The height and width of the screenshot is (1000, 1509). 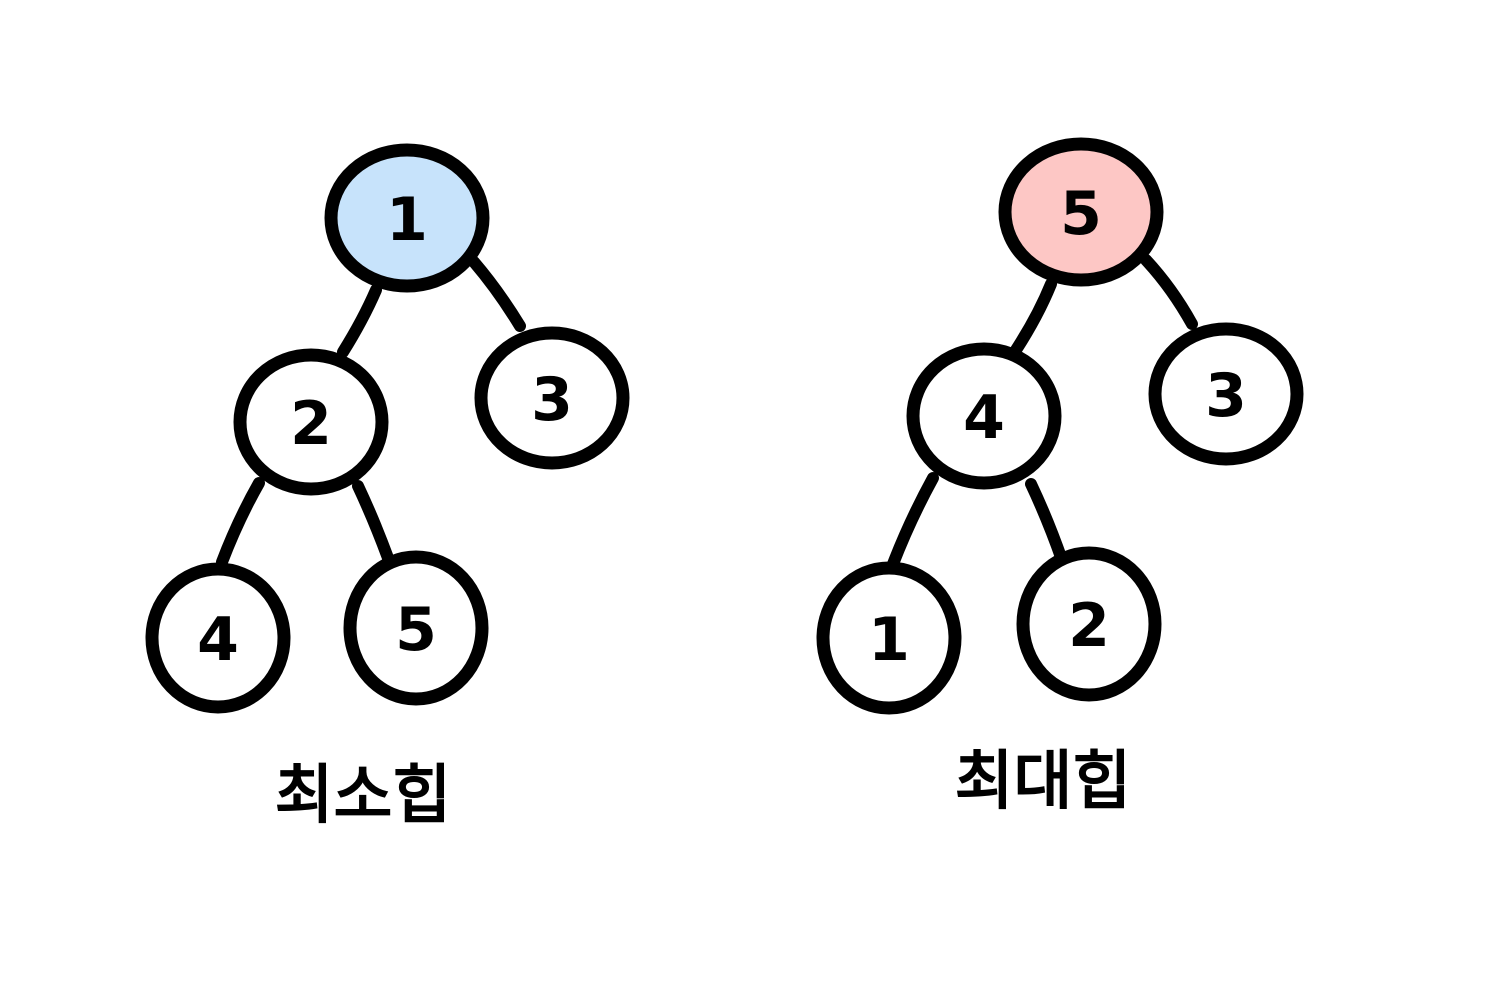 I want to click on min-heap-node-left-circle, so click(x=311, y=422).